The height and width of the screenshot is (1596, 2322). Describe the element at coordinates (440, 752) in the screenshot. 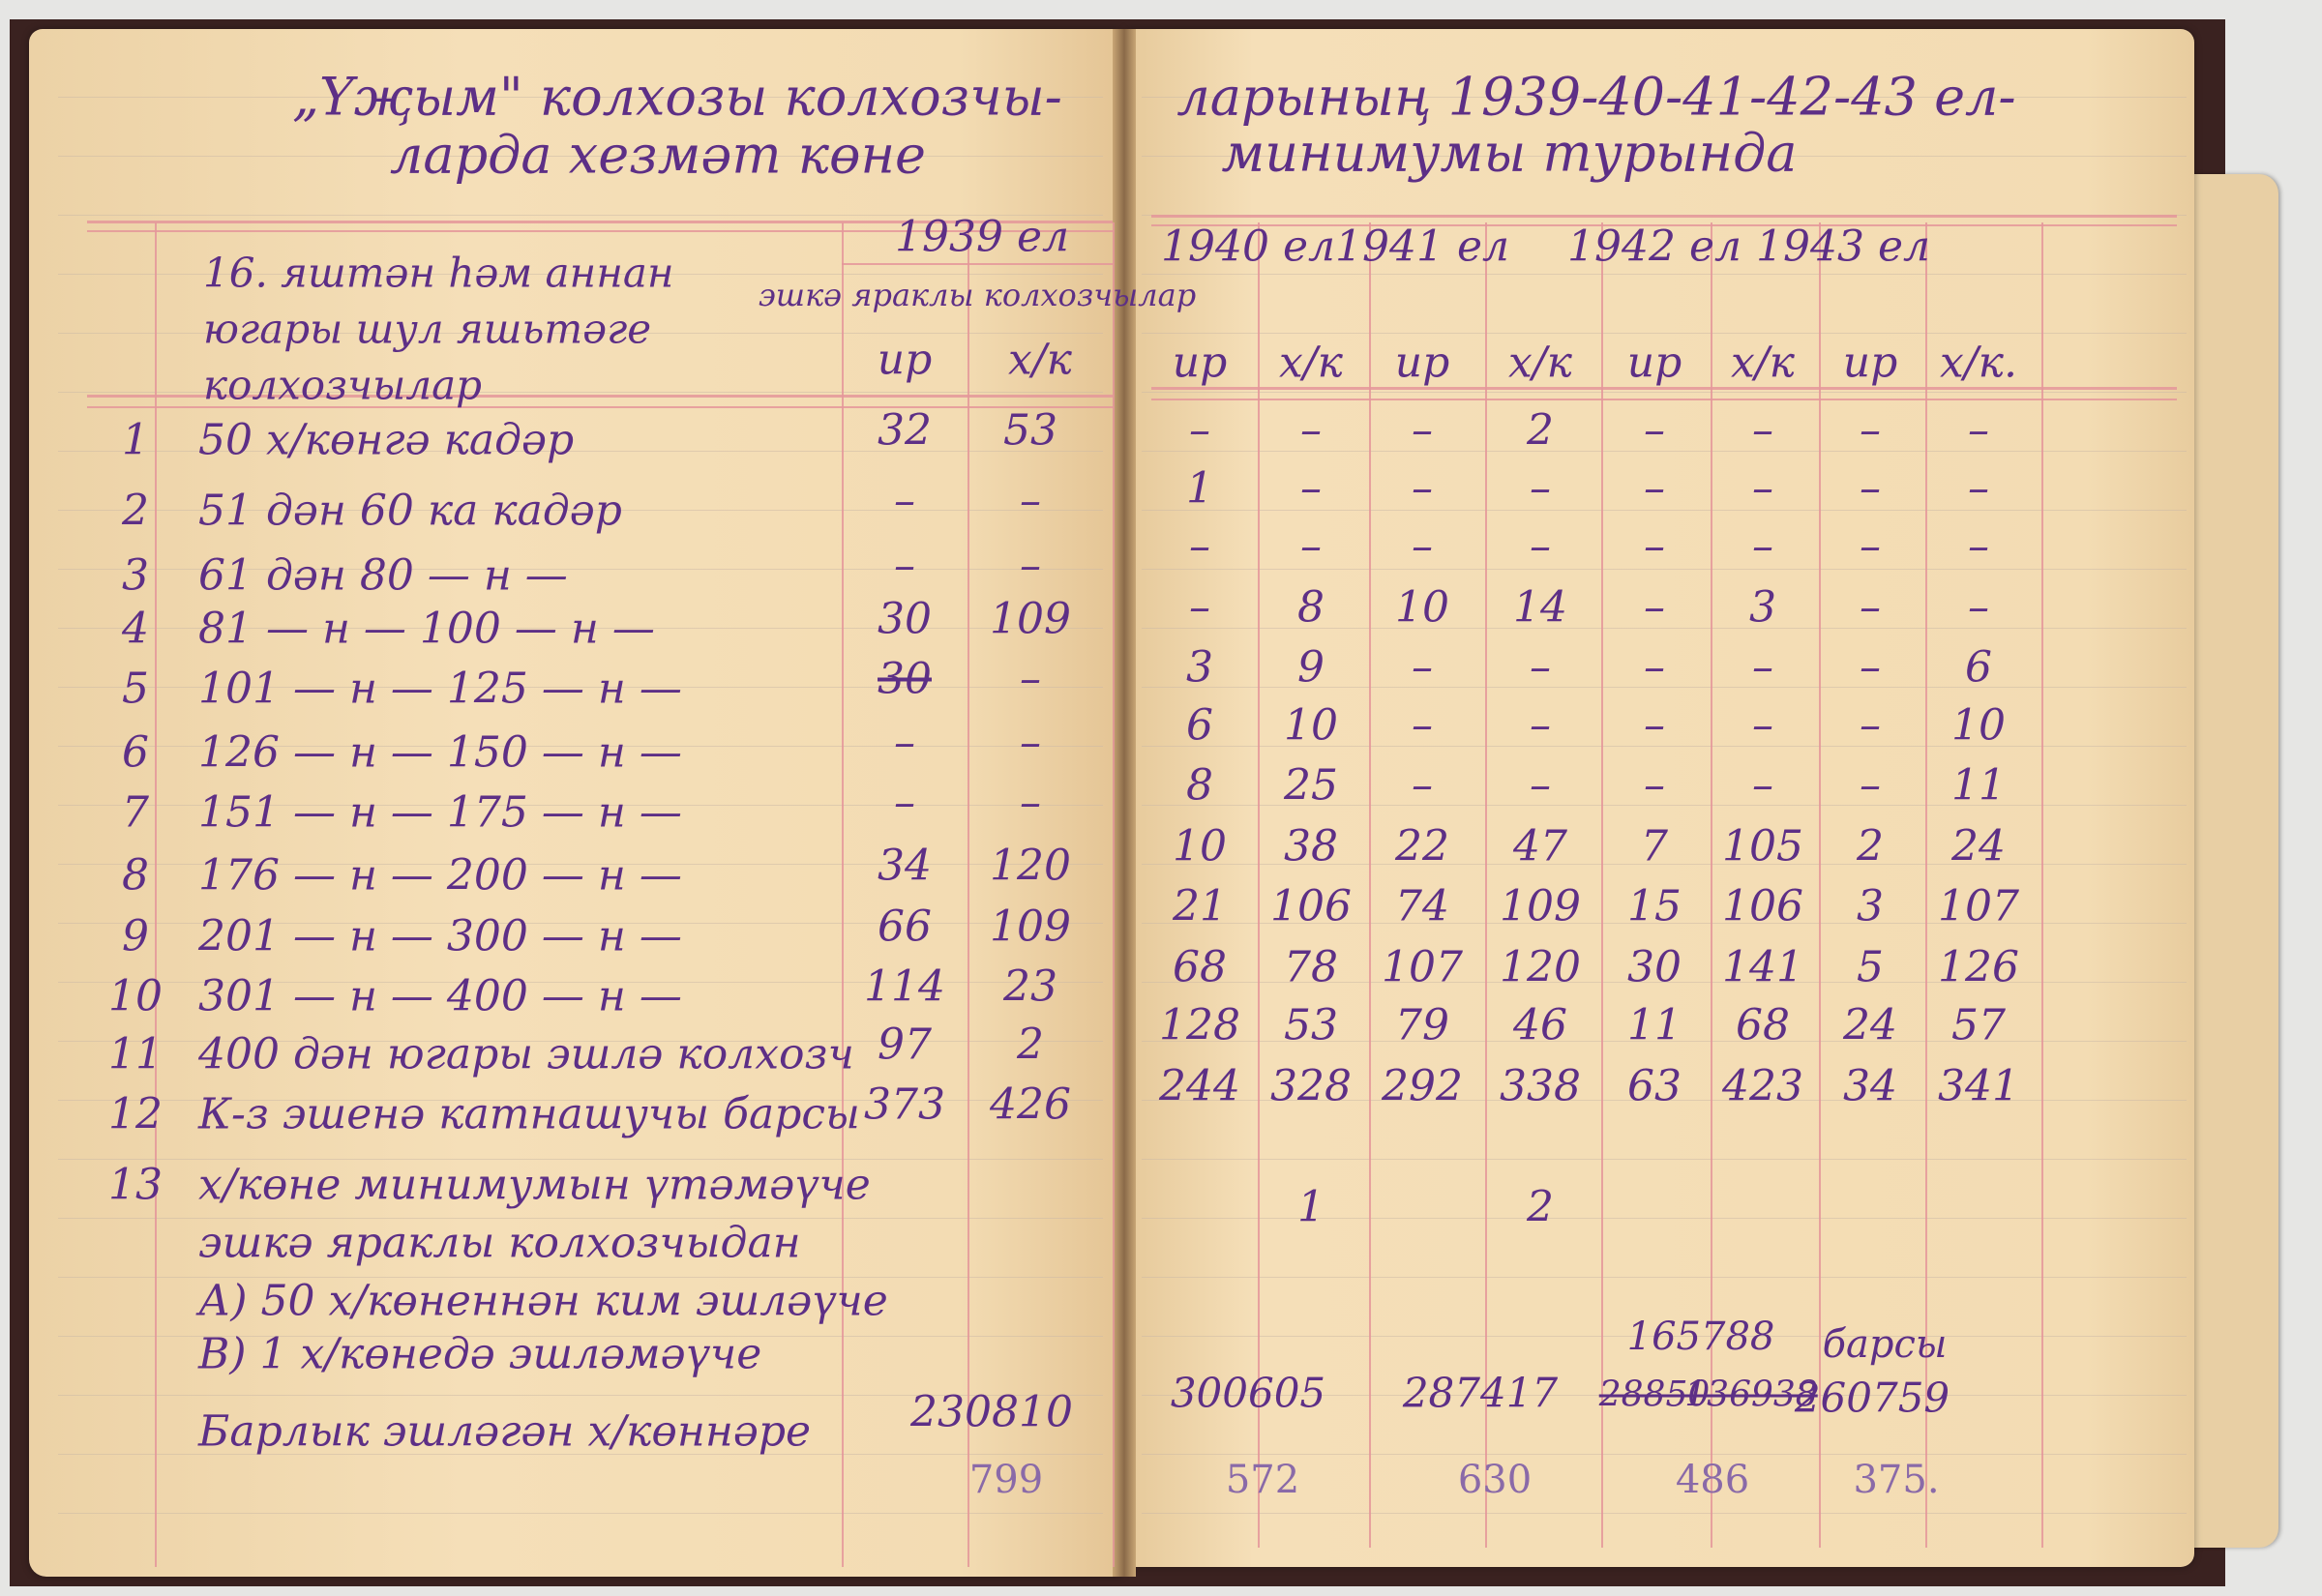

I see `row-label: 126 — н — 150 — н —` at that location.